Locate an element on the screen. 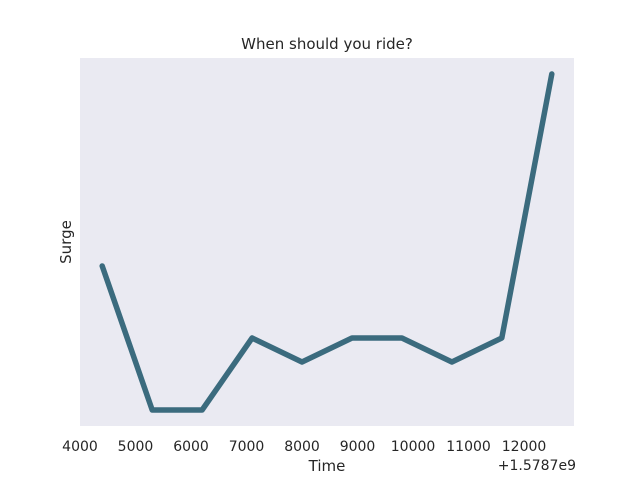  x-tick-label: 9000 is located at coordinates (358, 447).